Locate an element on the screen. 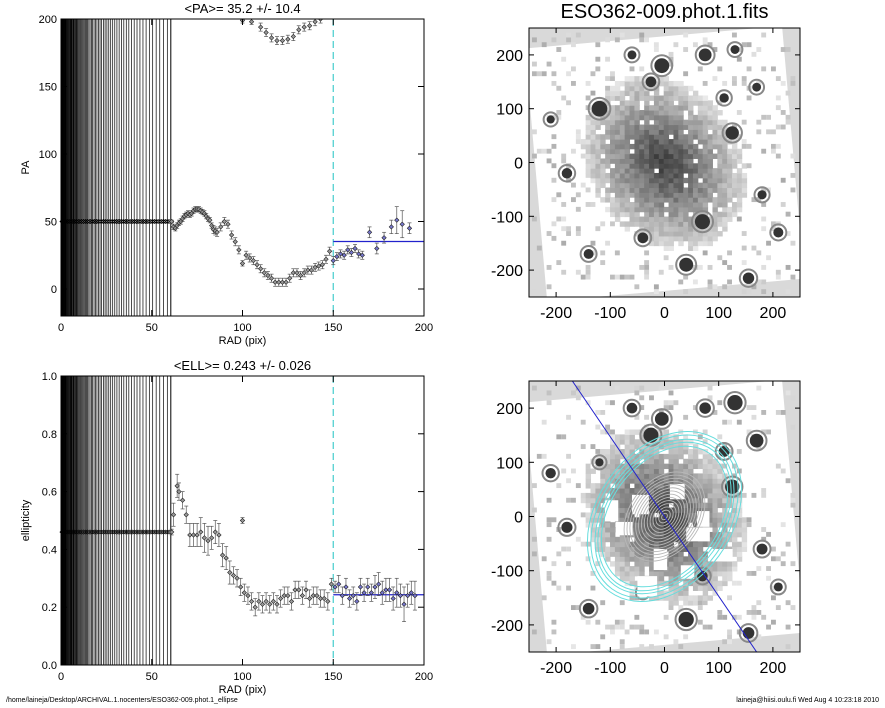 The width and height of the screenshot is (885, 708). galaxy-pixels is located at coordinates (663, 517).